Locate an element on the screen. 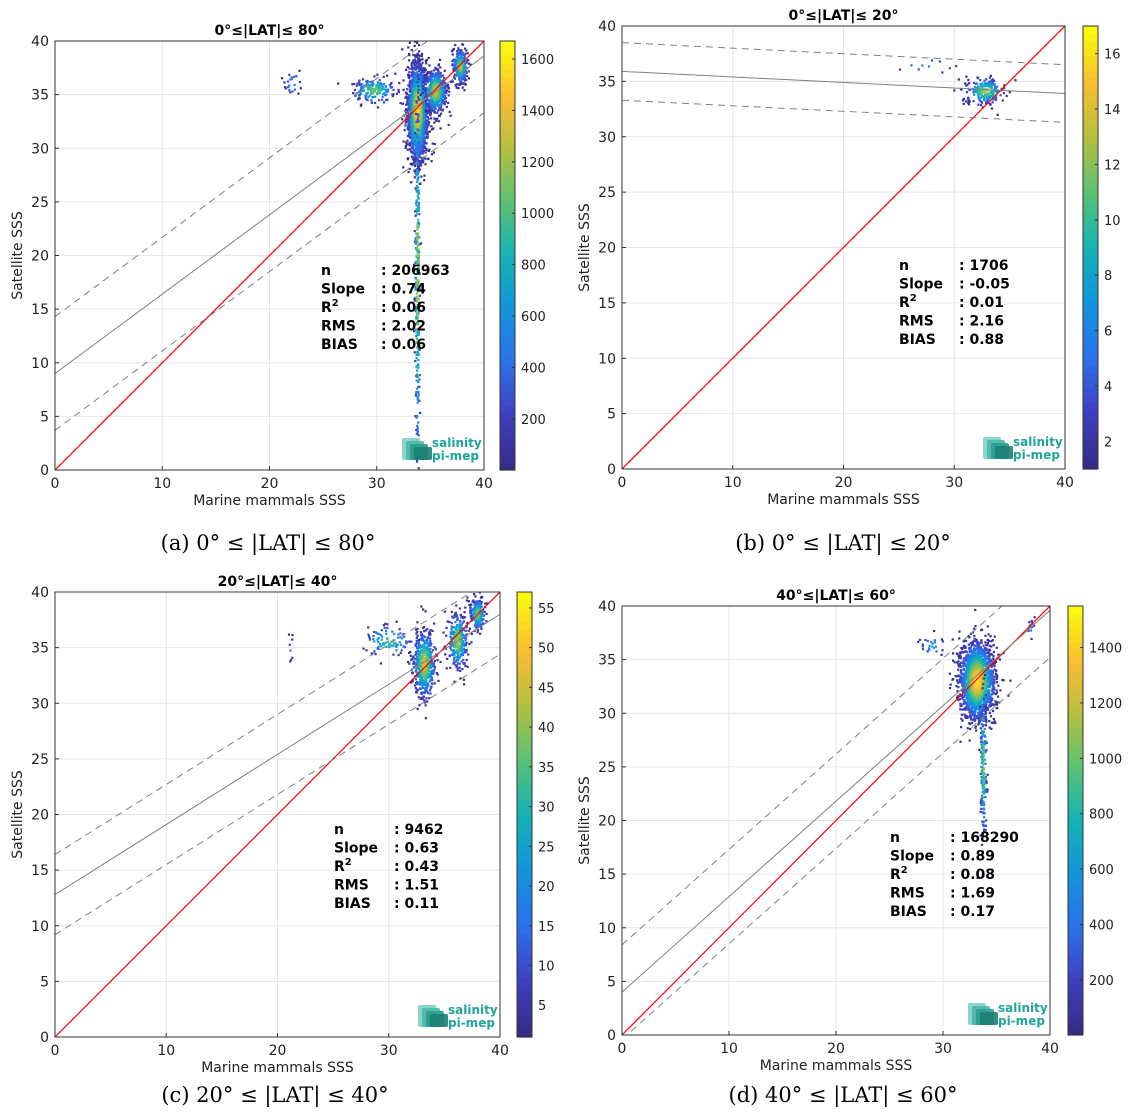 This screenshot has width=1129, height=1119. colorbar-tick-label: 1000 is located at coordinates (537, 214).